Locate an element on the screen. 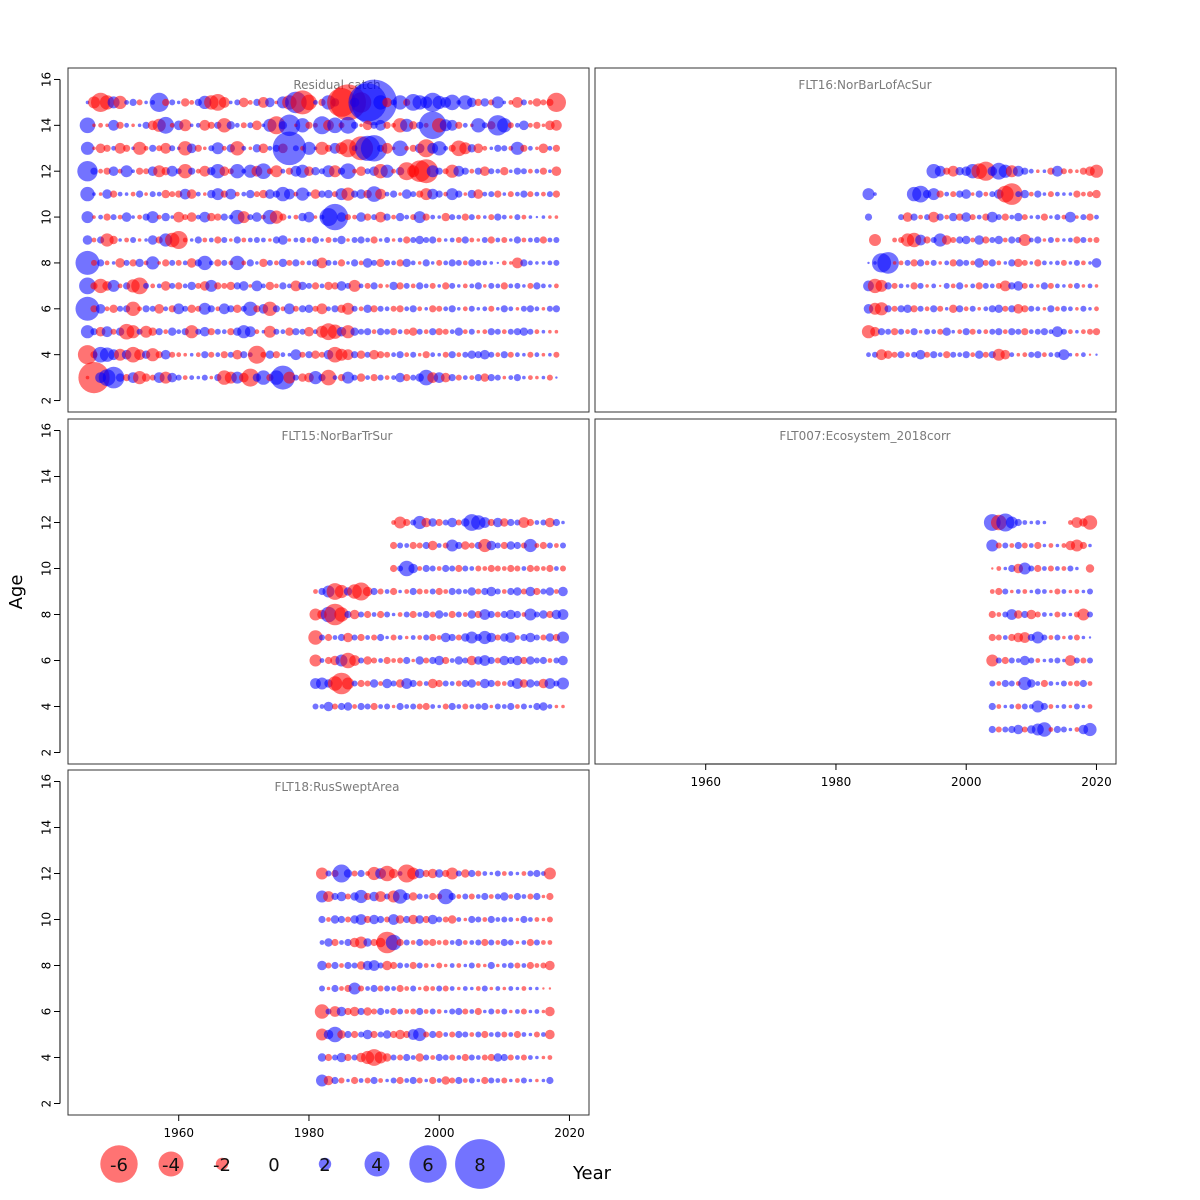 Image resolution: width=1200 pixels, height=1200 pixels. y-tick-label: 4 is located at coordinates (47, 707).